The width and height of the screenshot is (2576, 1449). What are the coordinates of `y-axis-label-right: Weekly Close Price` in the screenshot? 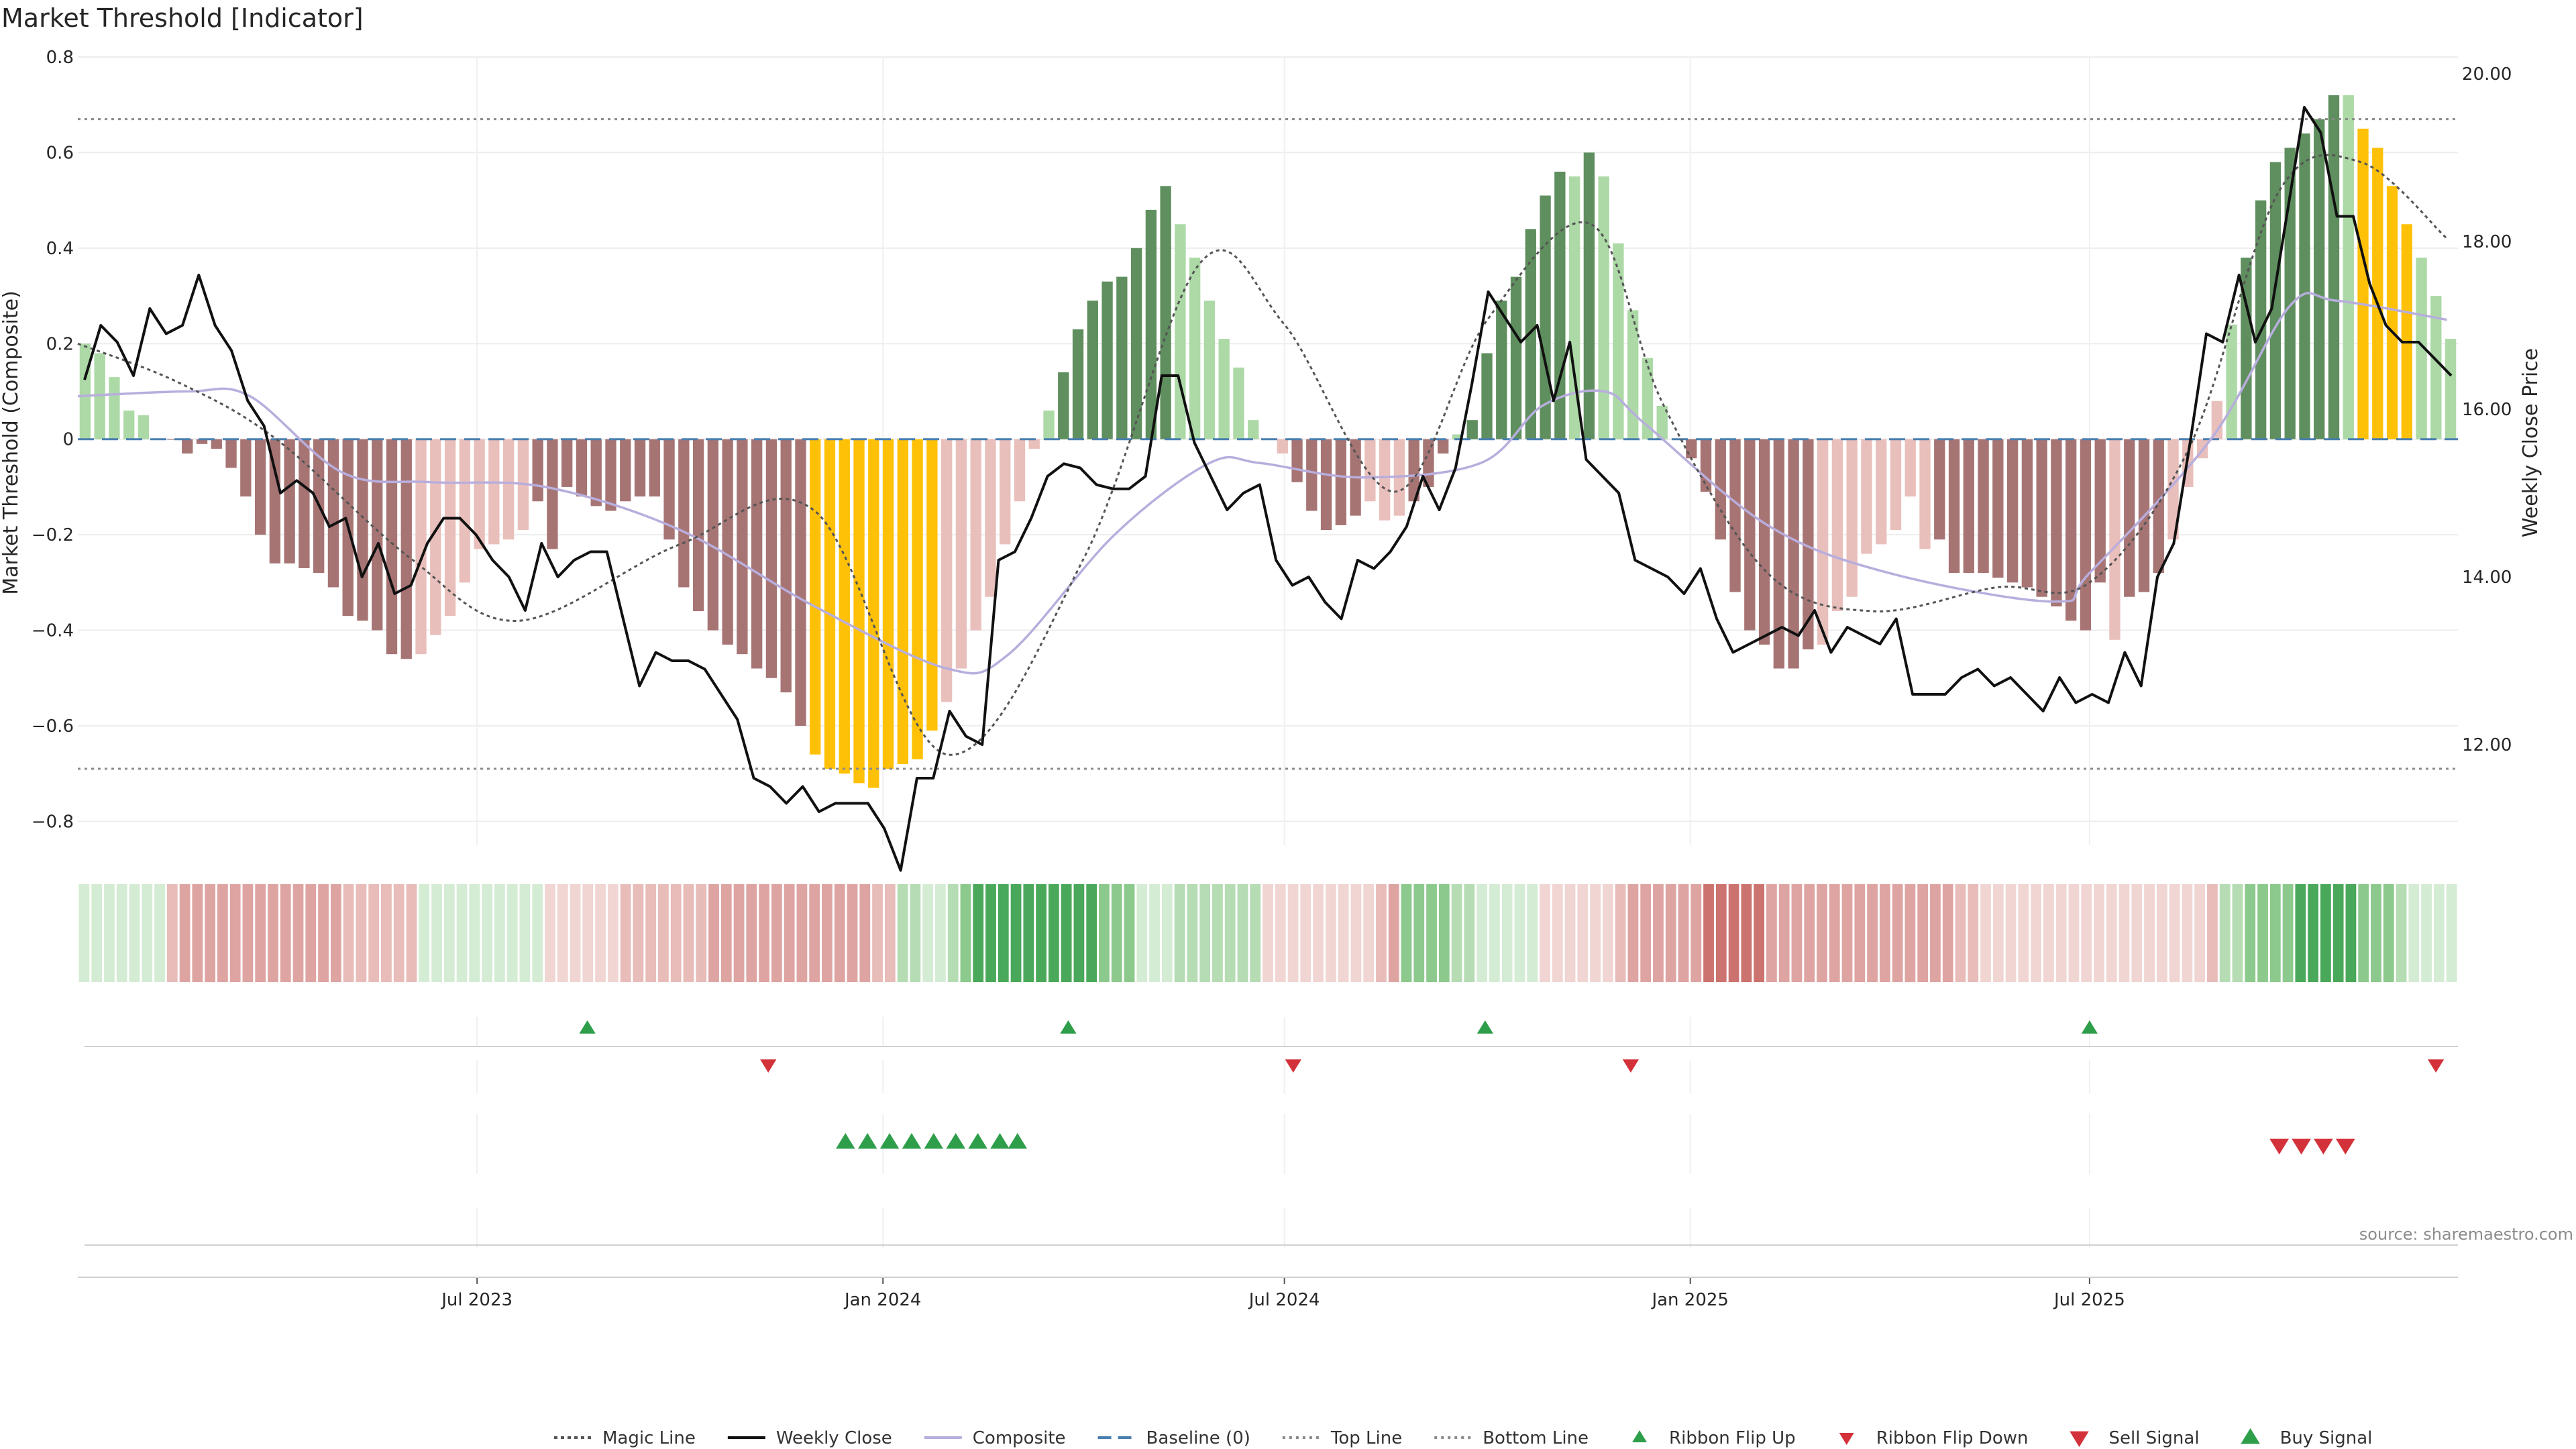 It's located at (2530, 442).